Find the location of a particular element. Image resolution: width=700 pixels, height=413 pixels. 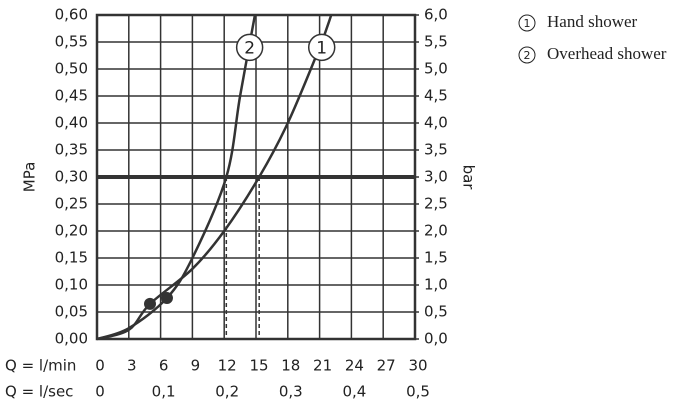

y-tick-label: 0,00 is located at coordinates (71, 339).